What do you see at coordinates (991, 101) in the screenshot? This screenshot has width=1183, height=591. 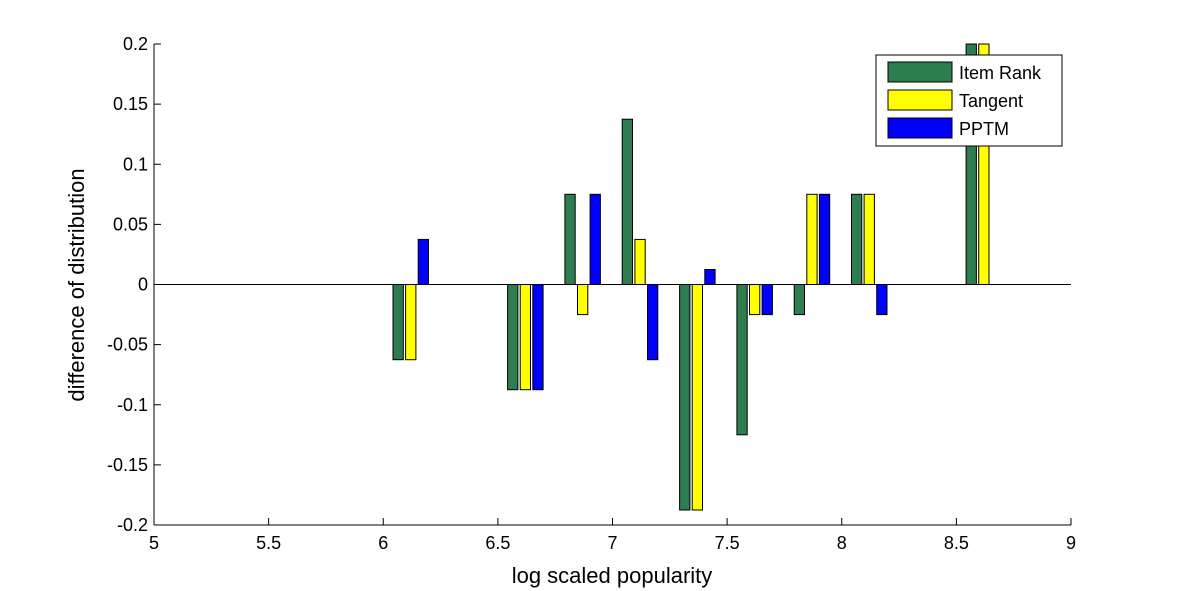 I see `legend-label-tangent: Tangent` at bounding box center [991, 101].